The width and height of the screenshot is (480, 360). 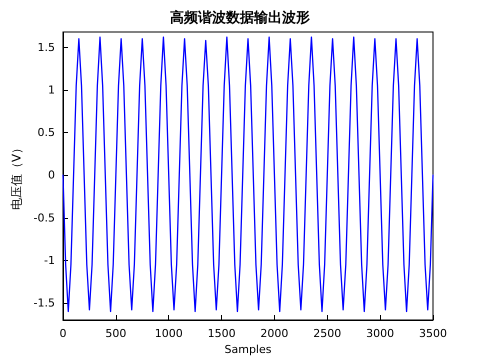 What do you see at coordinates (433, 333) in the screenshot?
I see `x-tick-label: 3500` at bounding box center [433, 333].